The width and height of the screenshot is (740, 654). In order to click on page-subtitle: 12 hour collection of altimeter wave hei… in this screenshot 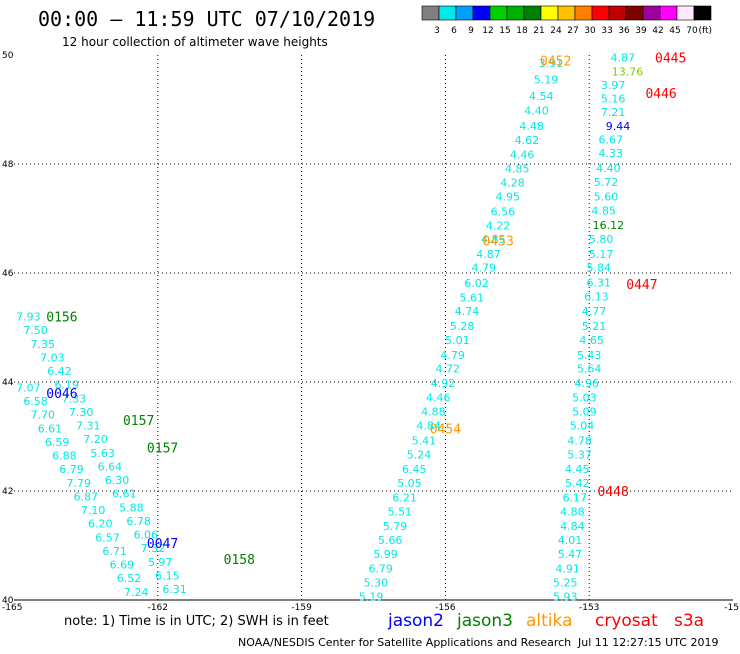, I will do `click(195, 42)`.